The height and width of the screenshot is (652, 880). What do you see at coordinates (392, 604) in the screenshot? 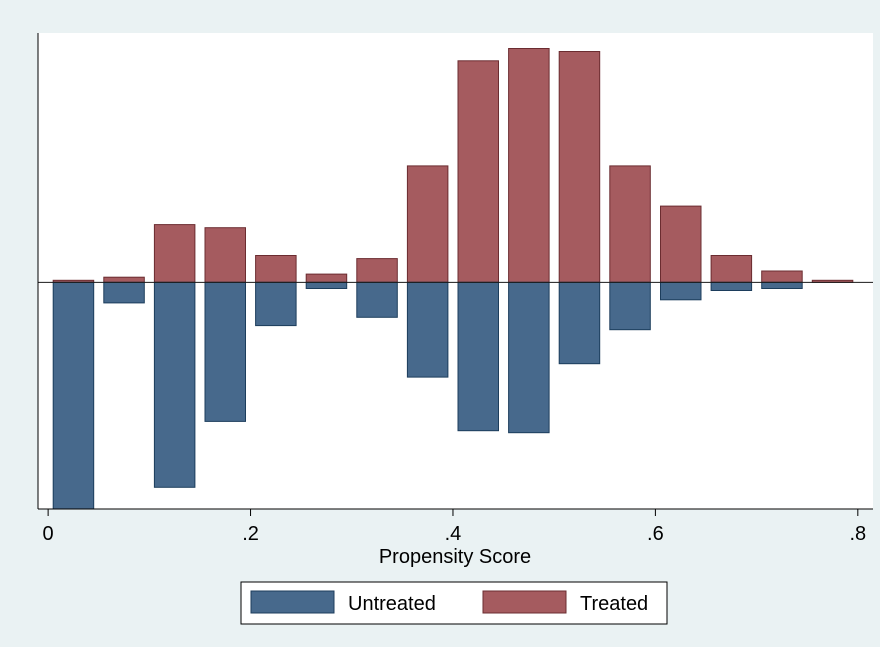
I see `legend-label-untreated: Untreated` at bounding box center [392, 604].